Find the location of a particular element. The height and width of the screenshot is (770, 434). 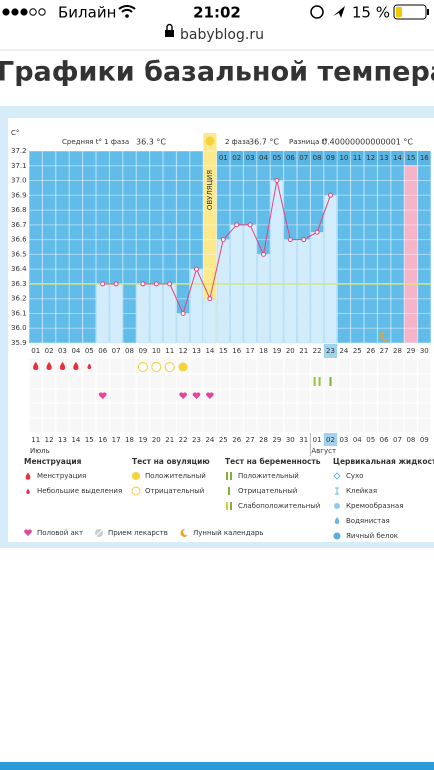

date-label: 08 is located at coordinates (410, 440).